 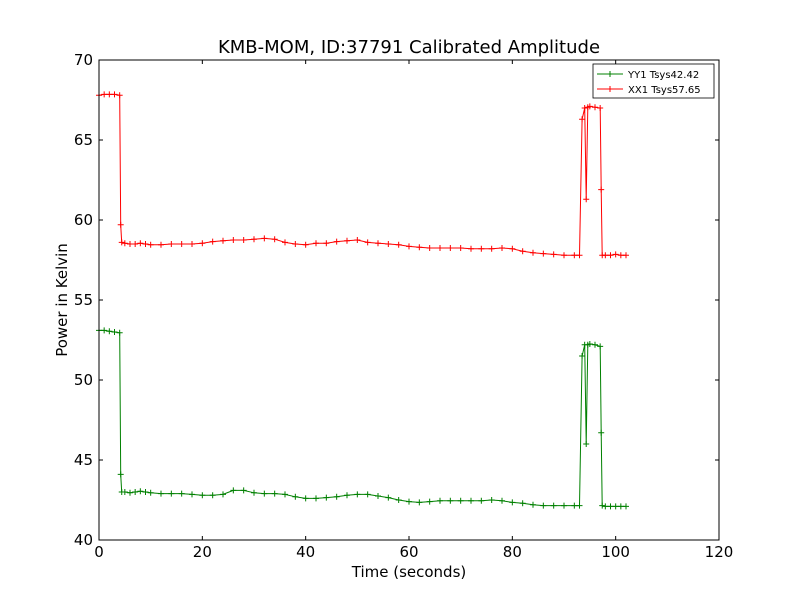 I want to click on legend-label: YY1 Tsys42.42, so click(x=663, y=75).